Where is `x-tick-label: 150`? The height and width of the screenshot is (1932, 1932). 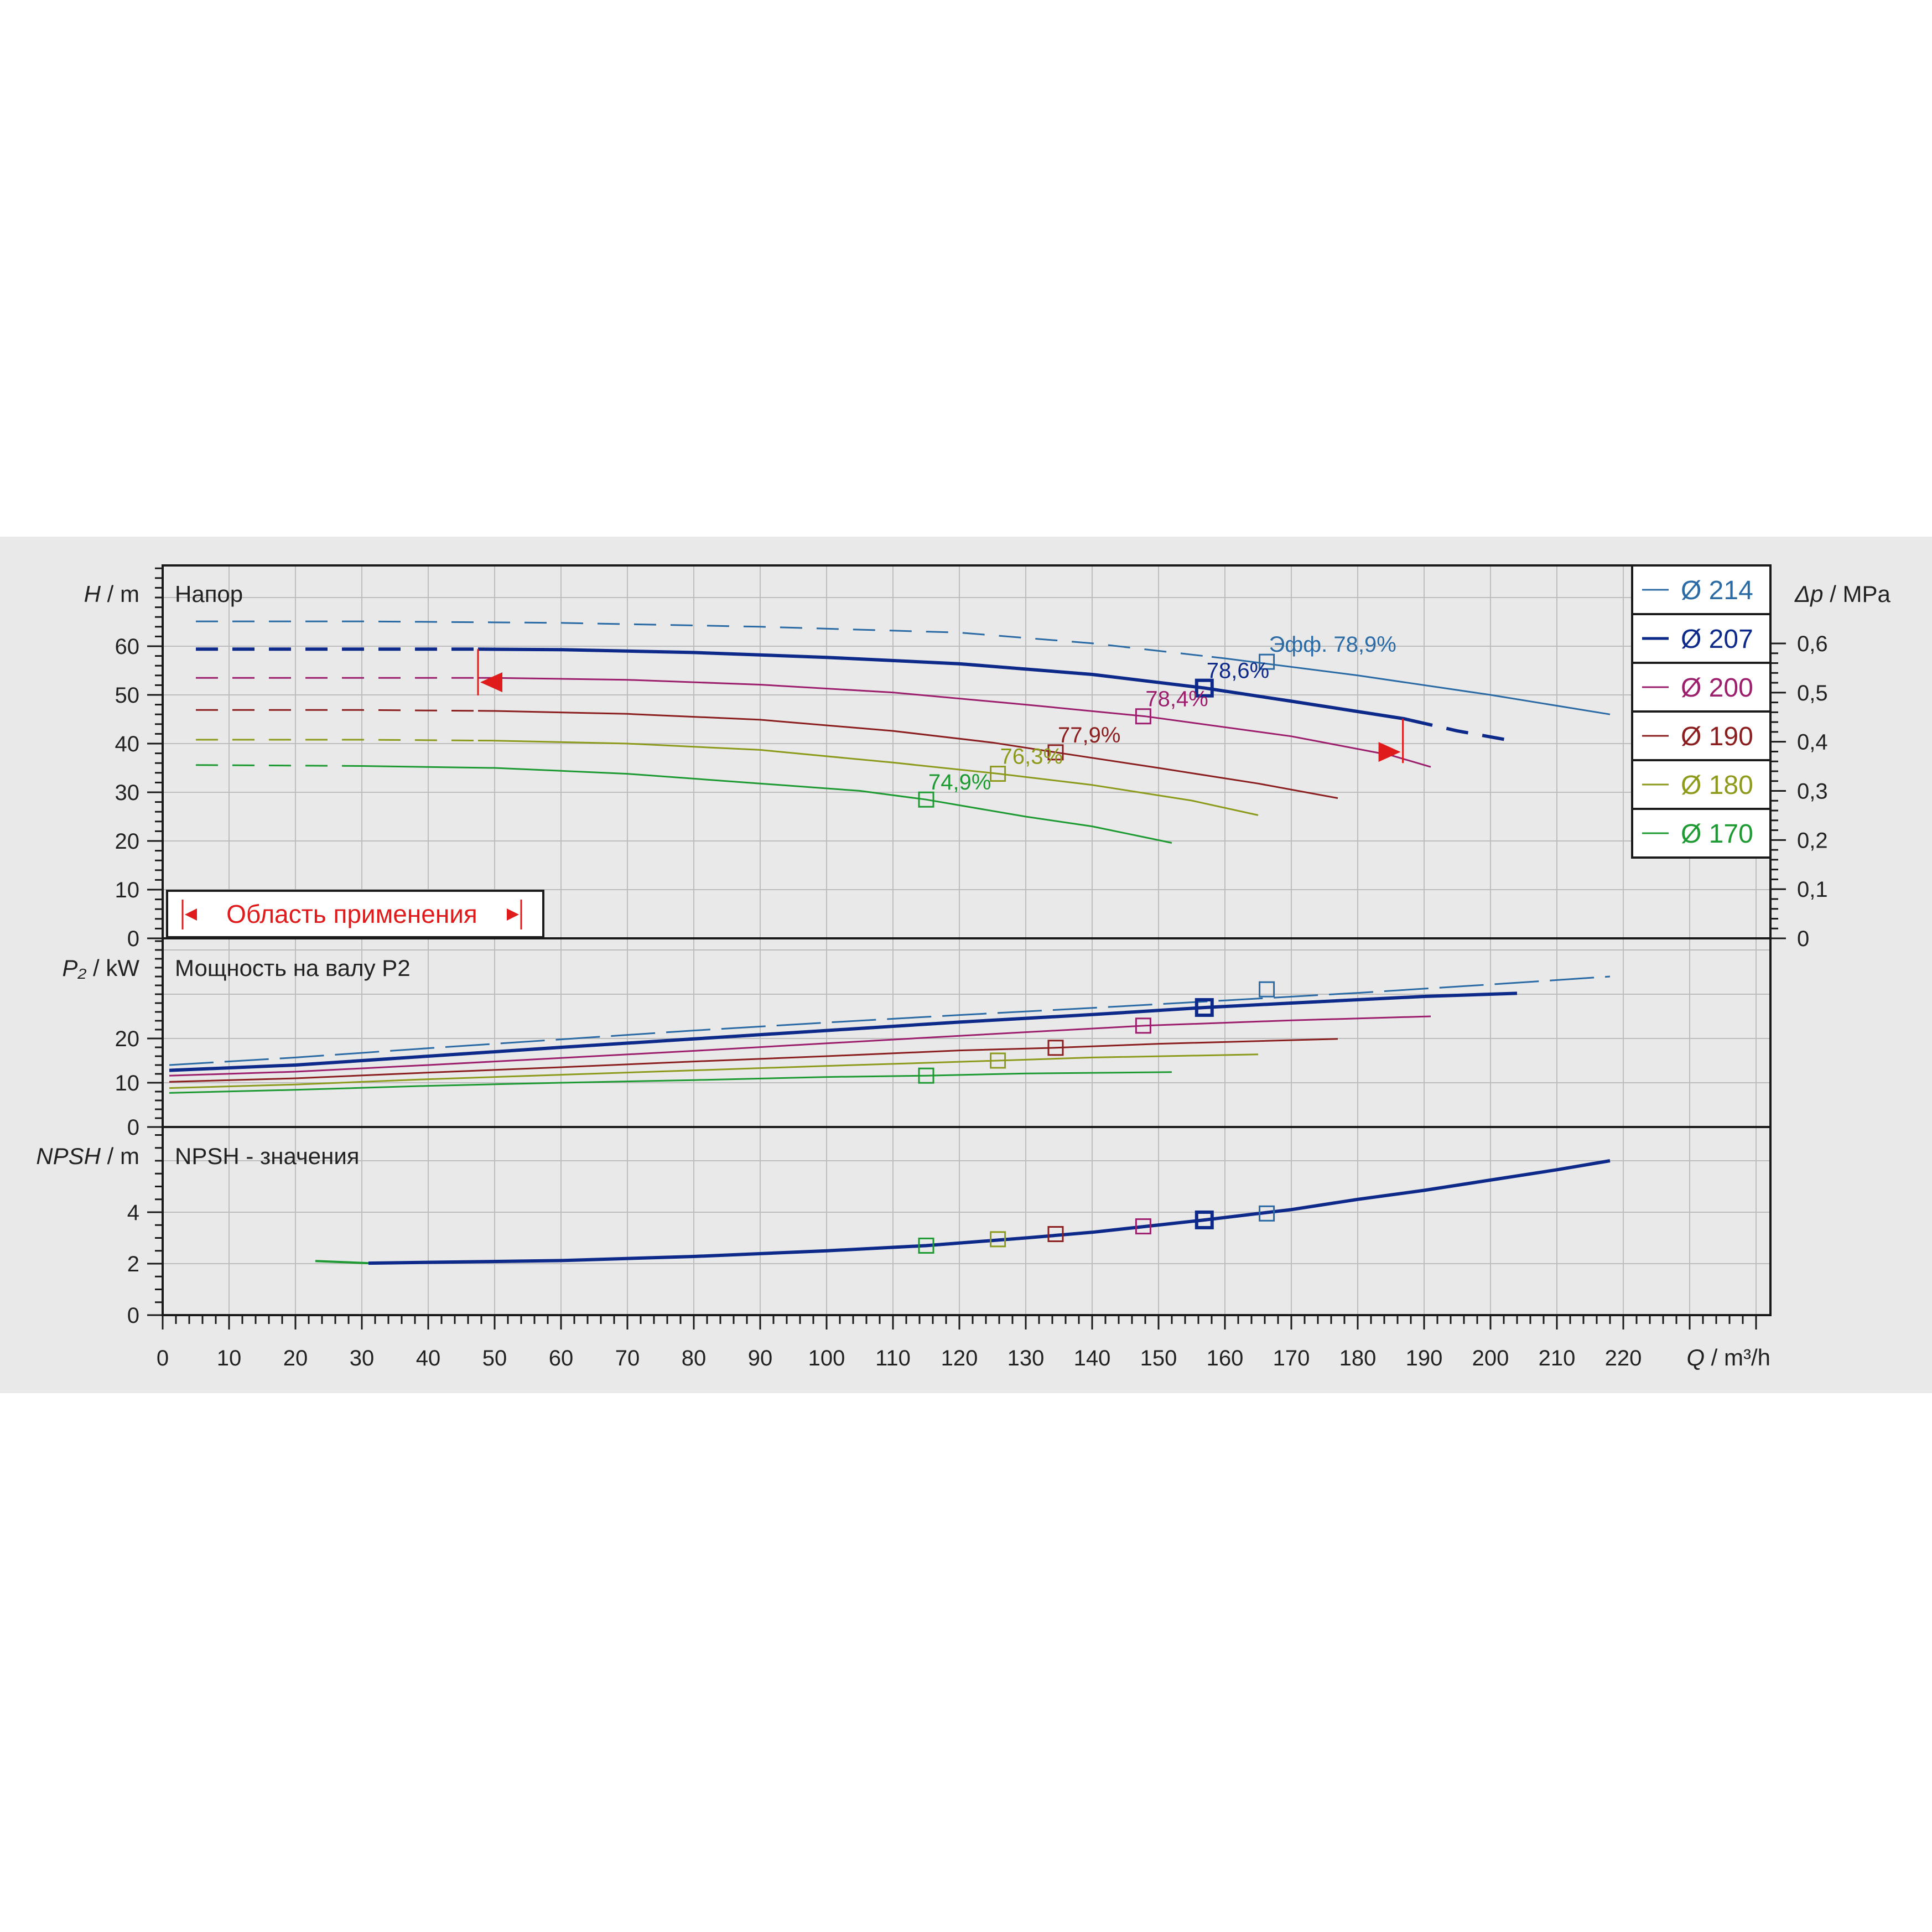
x-tick-label: 150 is located at coordinates (1158, 1358).